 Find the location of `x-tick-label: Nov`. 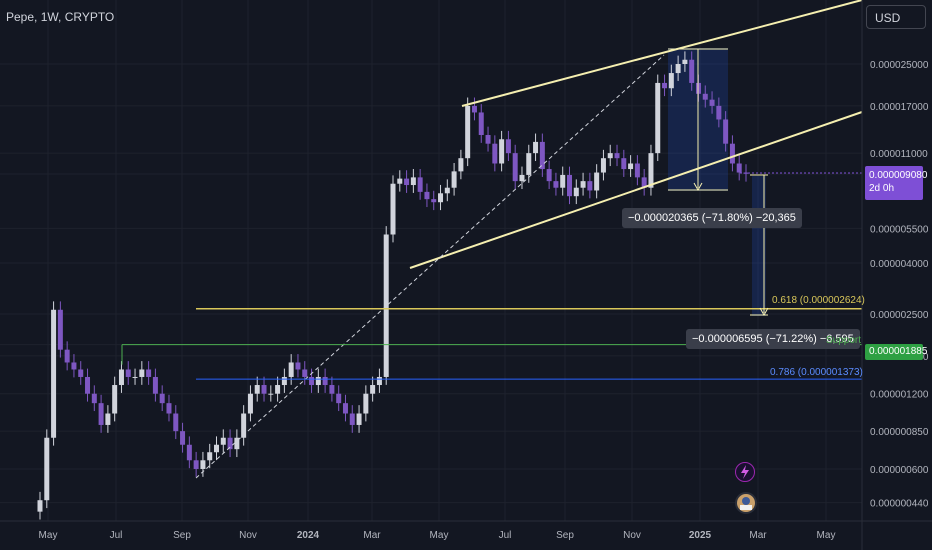

x-tick-label: Nov is located at coordinates (248, 535).